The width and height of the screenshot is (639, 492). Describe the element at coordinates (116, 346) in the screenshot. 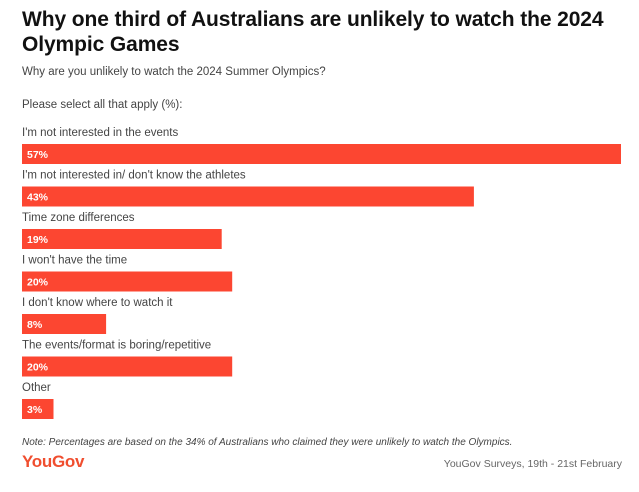

I see `category-label: The events/format is boring/repetitive` at that location.